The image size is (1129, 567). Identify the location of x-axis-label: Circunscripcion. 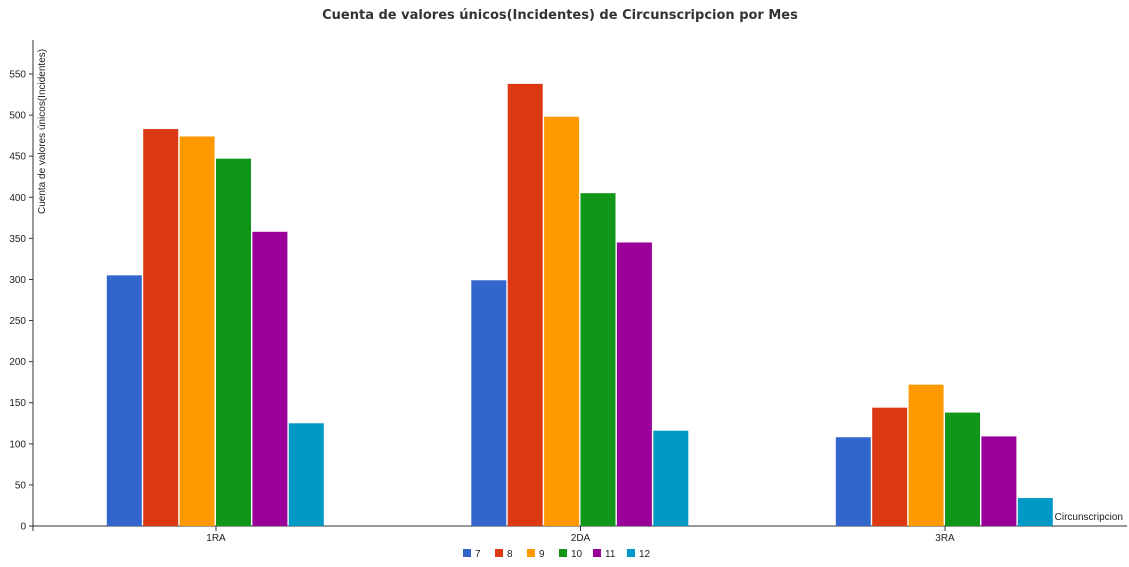
(1089, 517).